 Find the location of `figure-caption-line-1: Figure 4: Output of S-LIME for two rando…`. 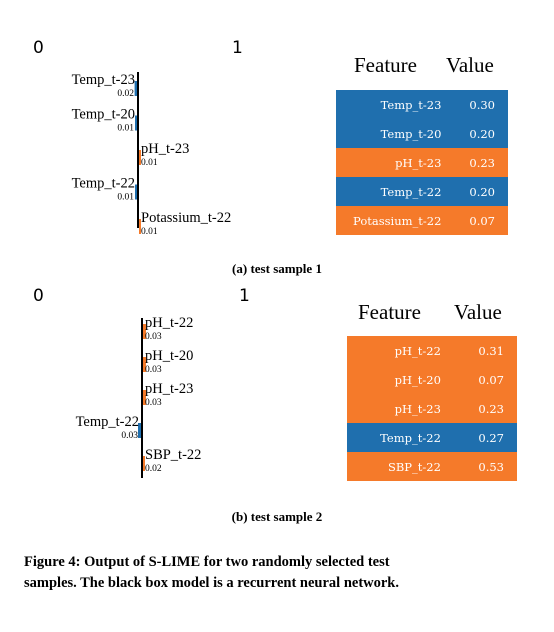

figure-caption-line-1: Figure 4: Output of S-LIME for two rando… is located at coordinates (207, 562).